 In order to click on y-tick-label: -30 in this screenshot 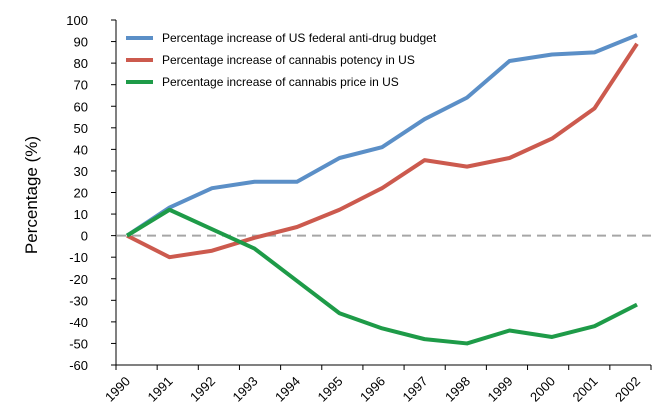, I will do `click(78, 300)`.